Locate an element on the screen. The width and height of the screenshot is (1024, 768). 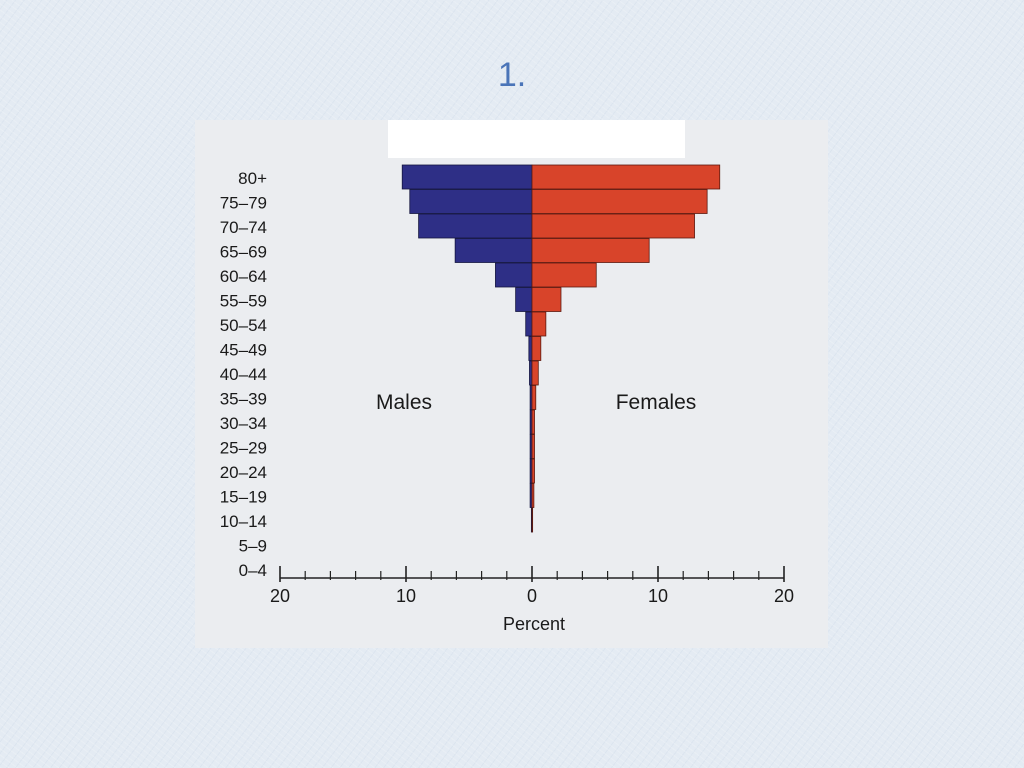
age-label-8: 40–44 is located at coordinates (243, 374).